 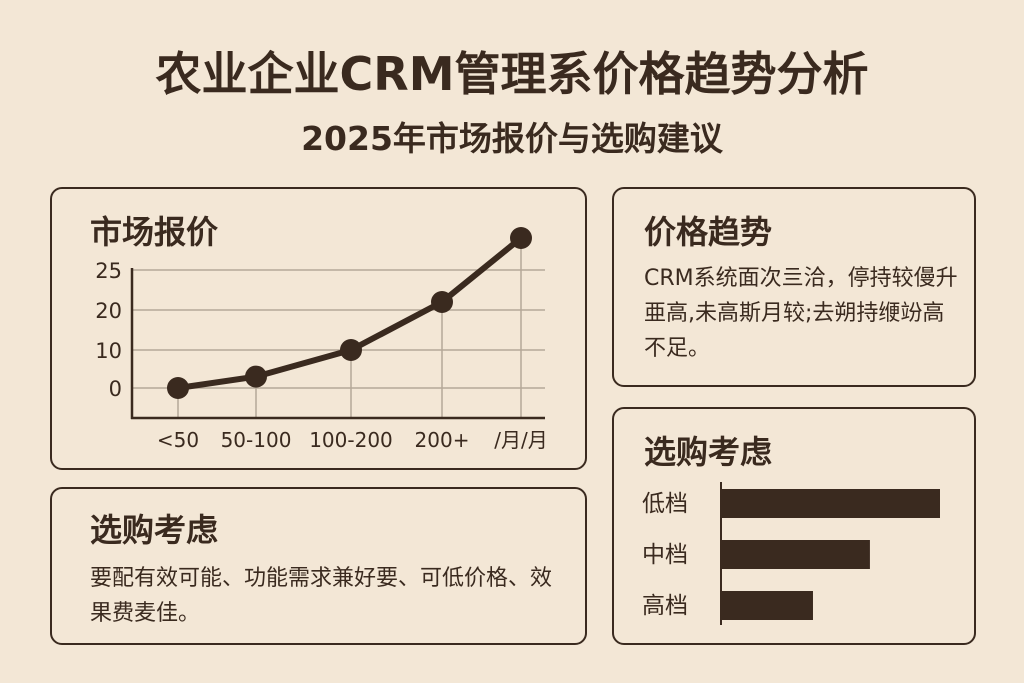 I want to click on y-tick-label: 0, so click(x=115, y=389).